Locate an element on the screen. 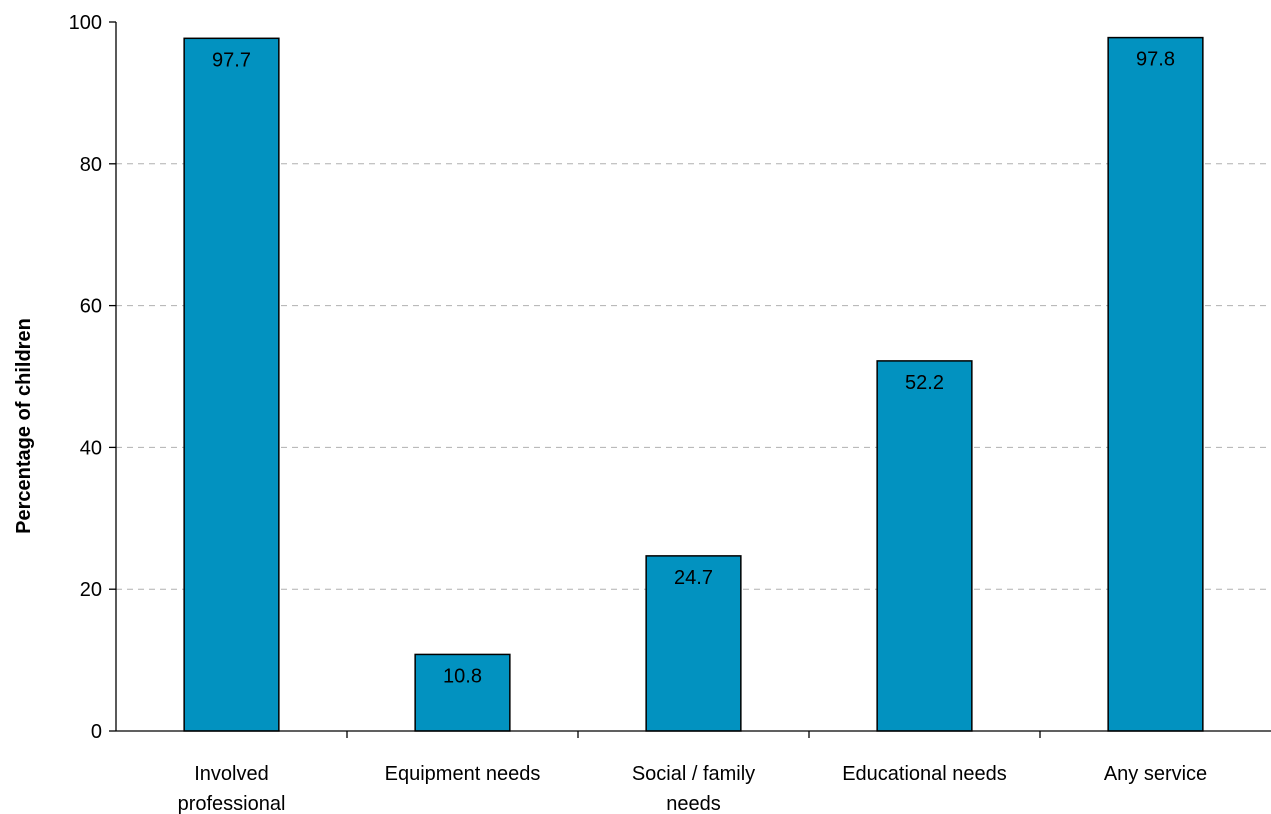  x-category-label: Involved is located at coordinates (231, 774).